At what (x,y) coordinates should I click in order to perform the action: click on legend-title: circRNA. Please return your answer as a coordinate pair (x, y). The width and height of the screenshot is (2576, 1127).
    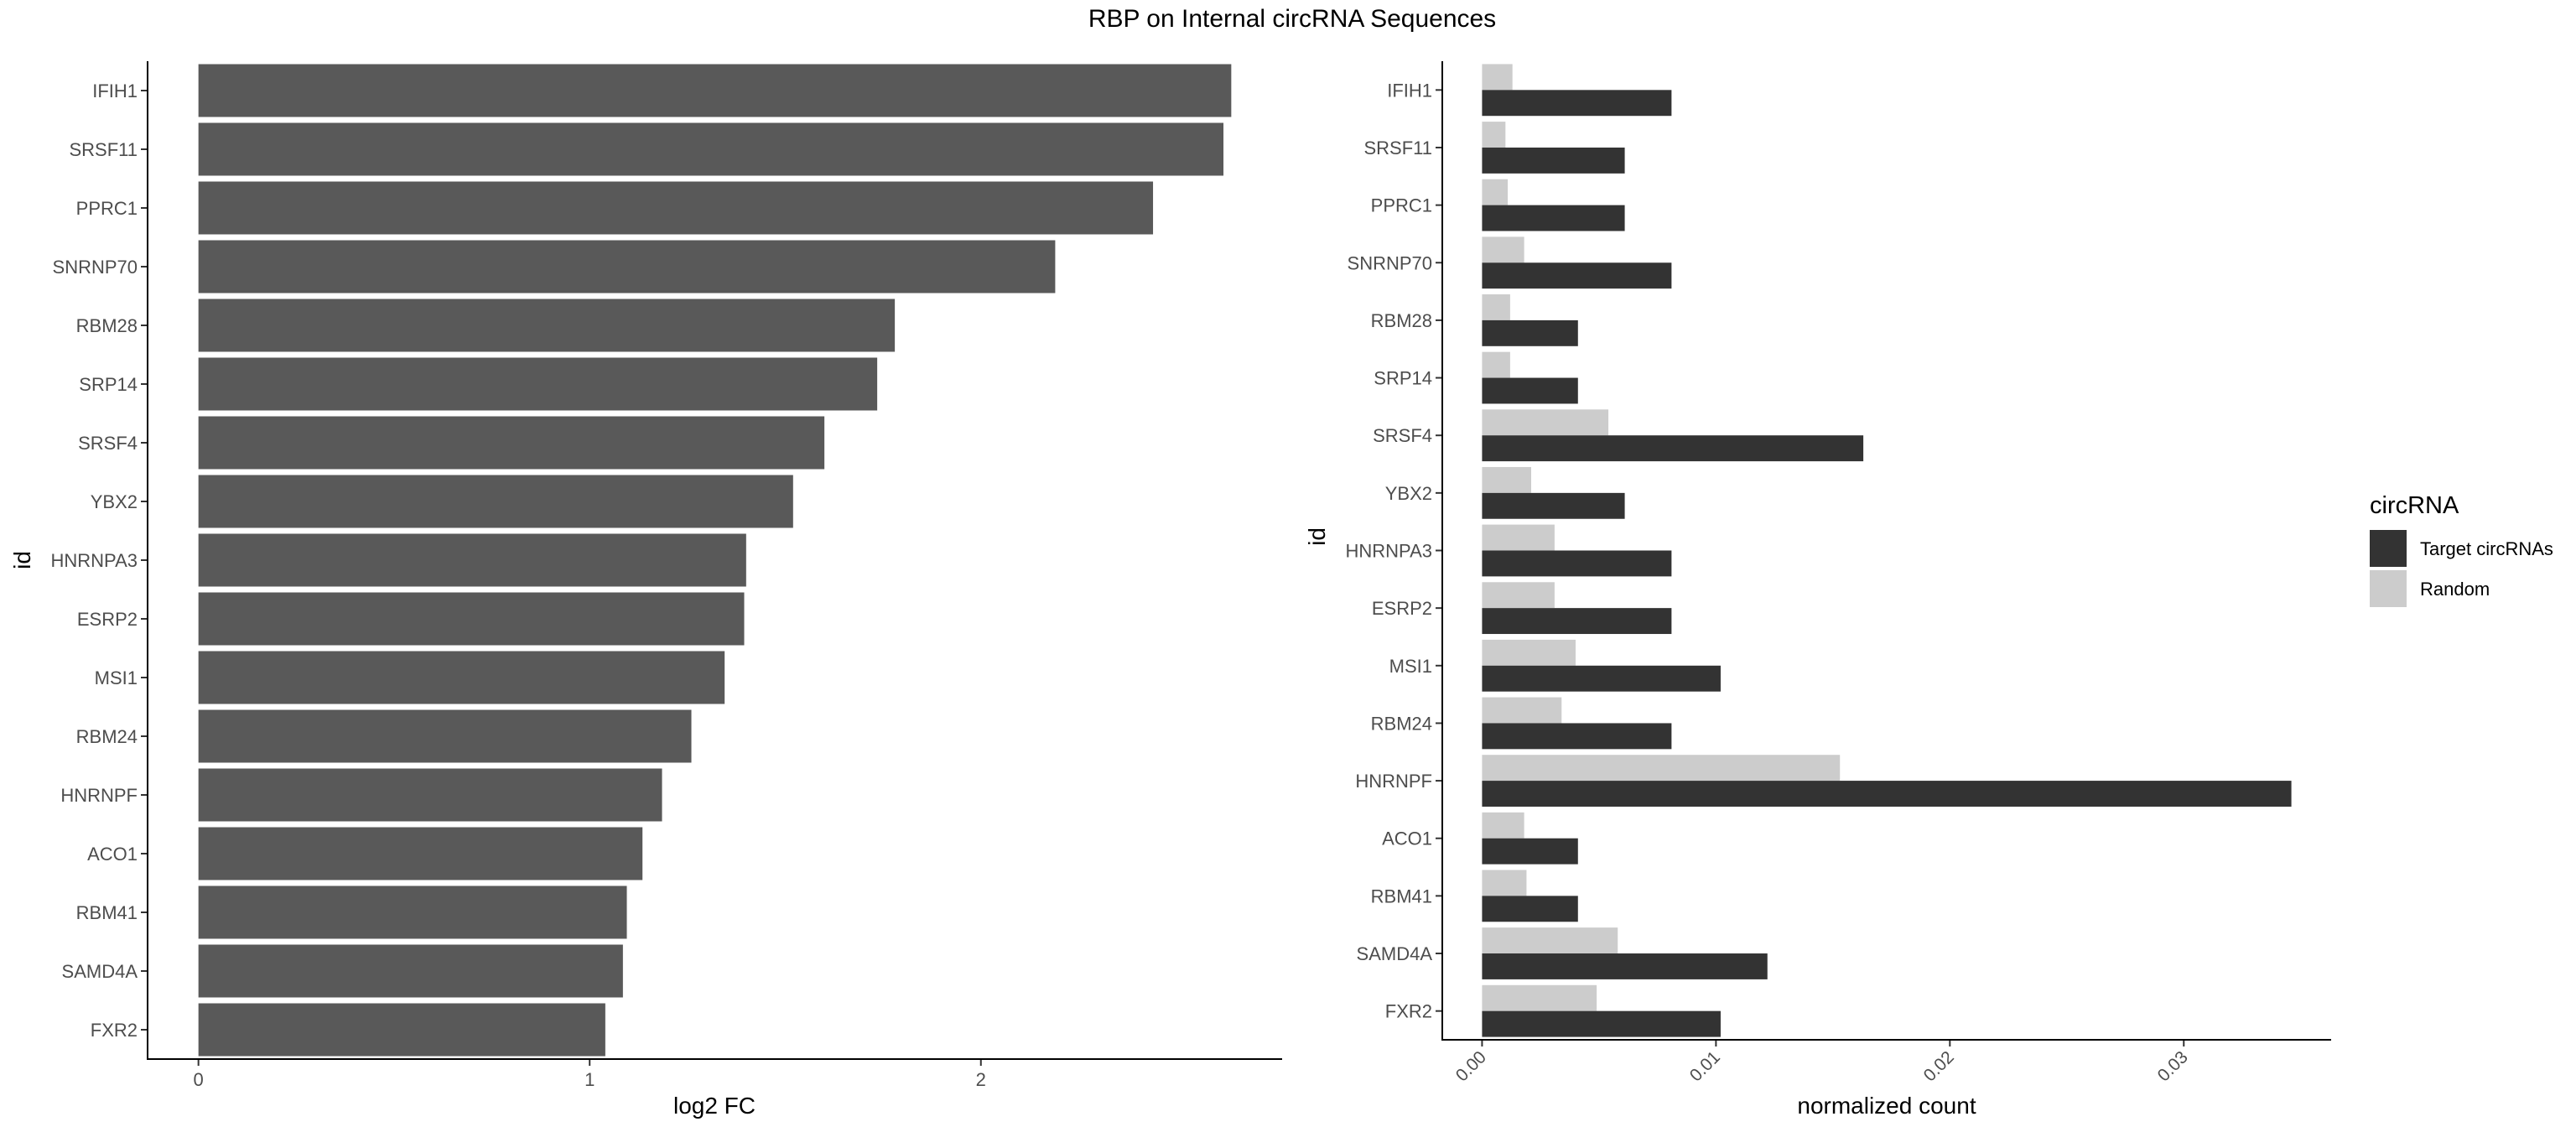
    Looking at the image, I should click on (2414, 505).